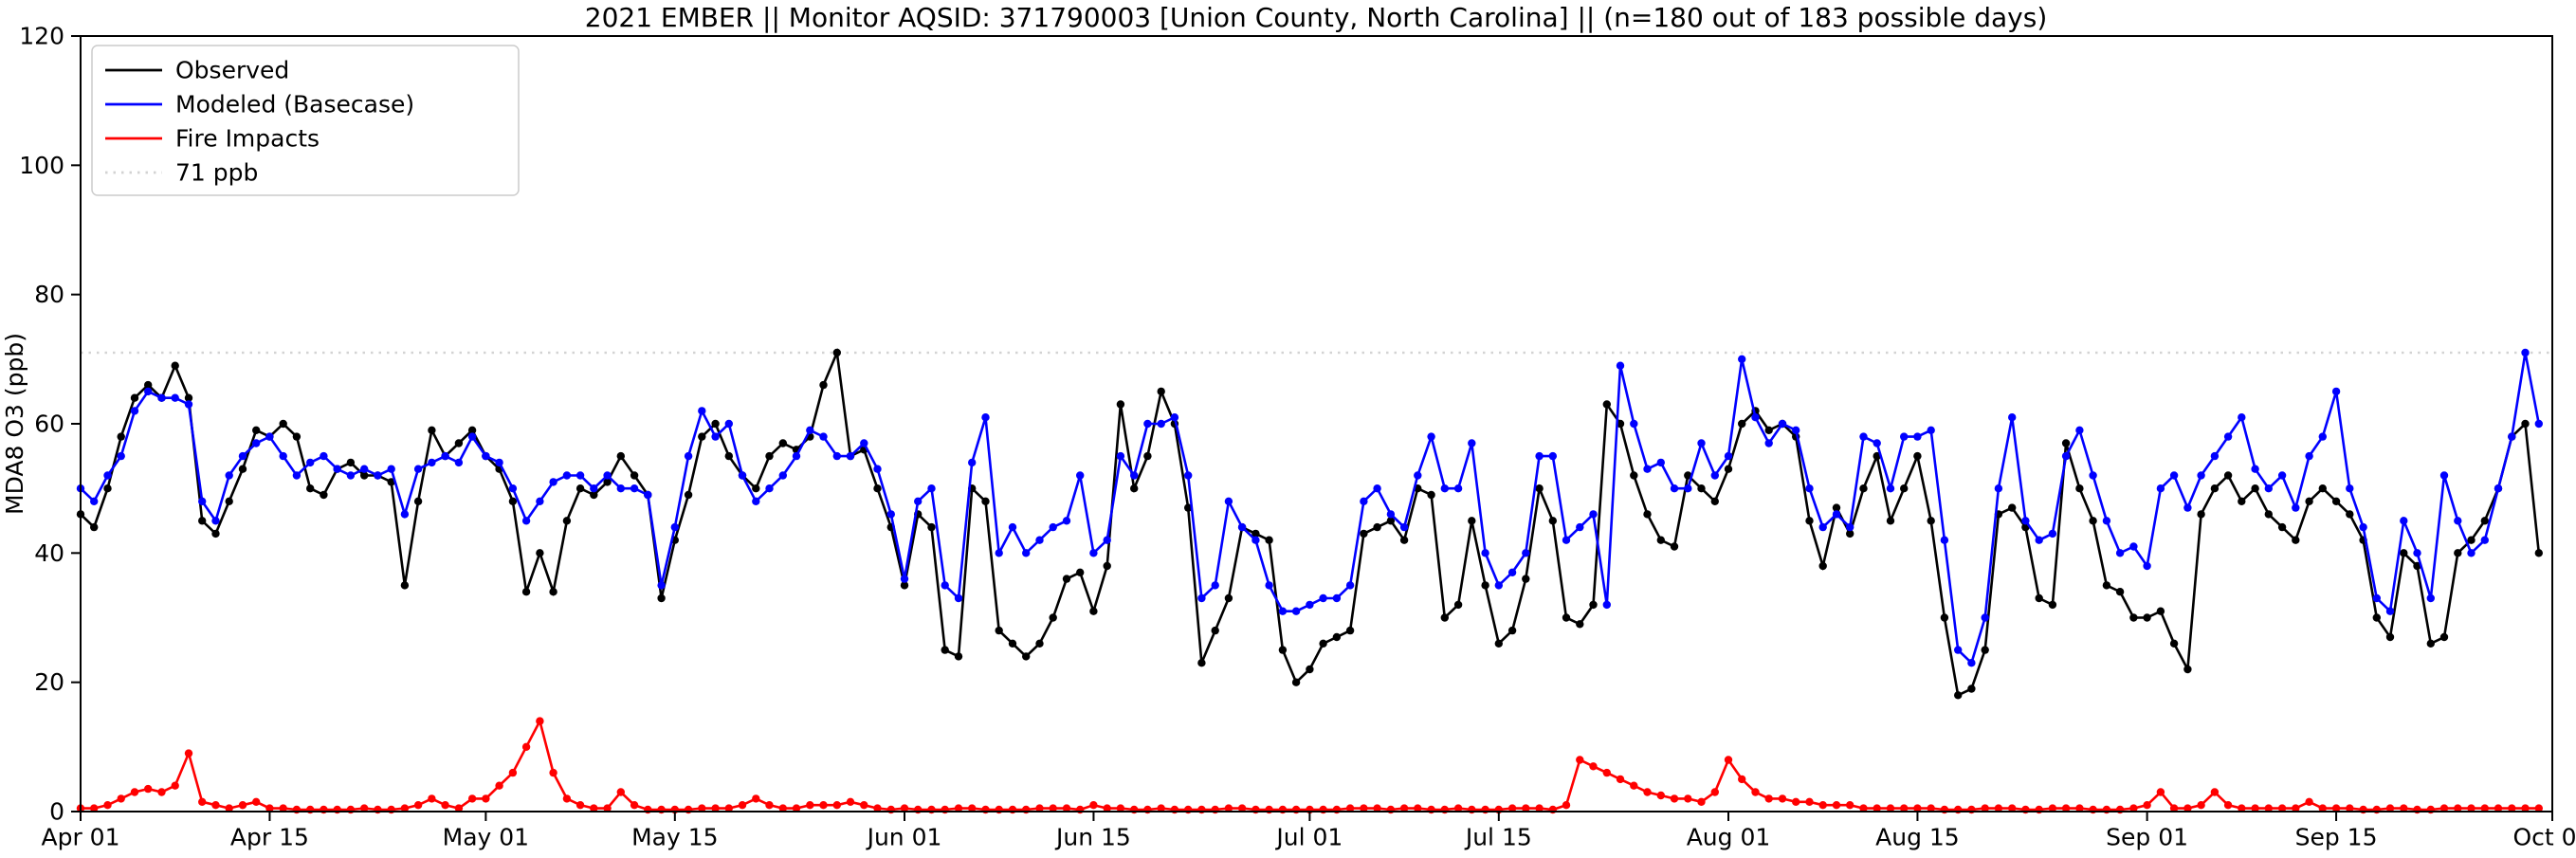 The width and height of the screenshot is (2576, 858). Describe the element at coordinates (232, 70) in the screenshot. I see `legend-label: Observed` at that location.